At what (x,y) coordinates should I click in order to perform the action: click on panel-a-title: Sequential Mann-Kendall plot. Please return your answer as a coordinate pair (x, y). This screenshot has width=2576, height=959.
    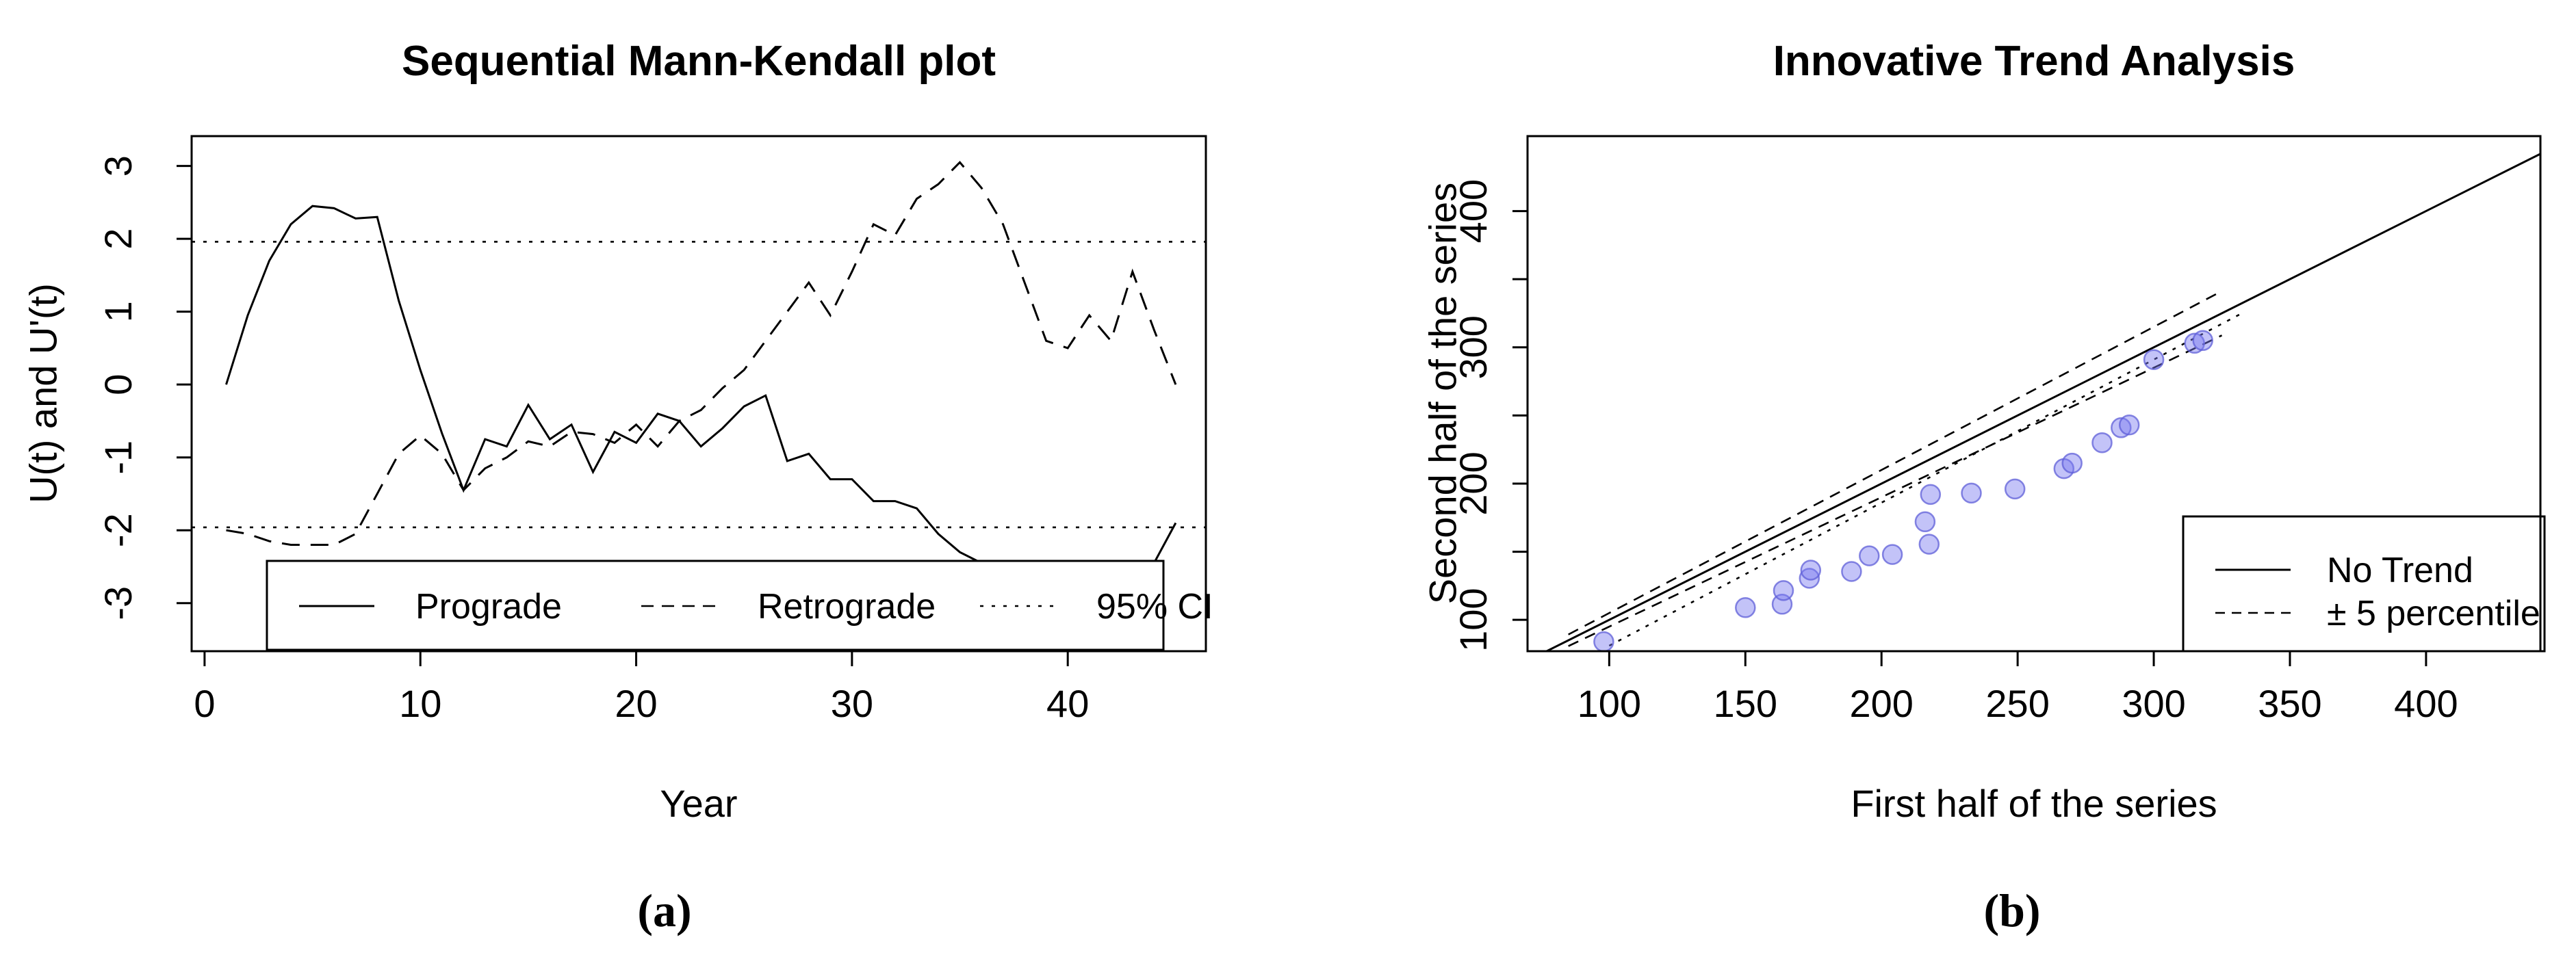
    Looking at the image, I should click on (698, 61).